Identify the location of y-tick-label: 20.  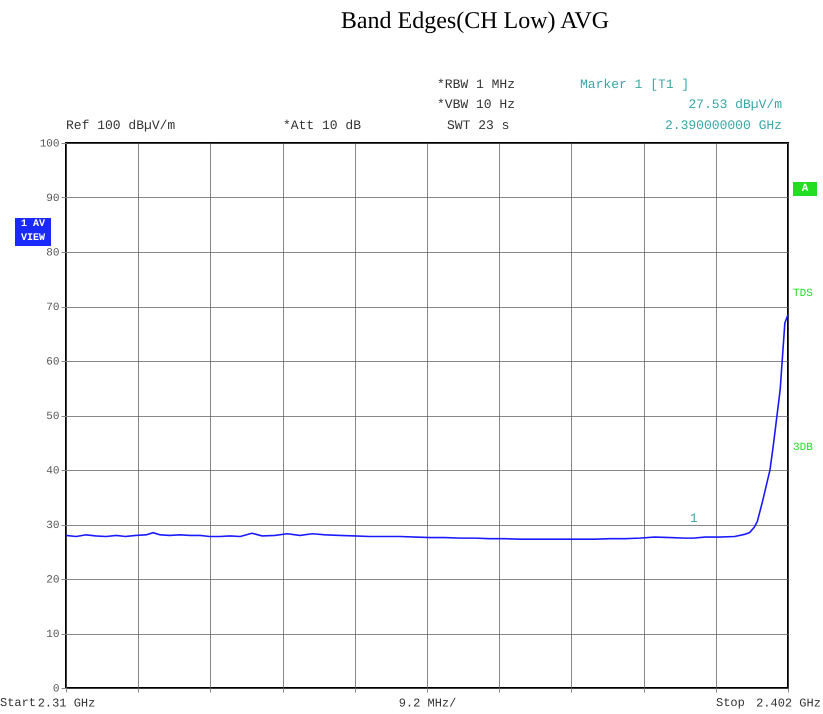
(53, 580).